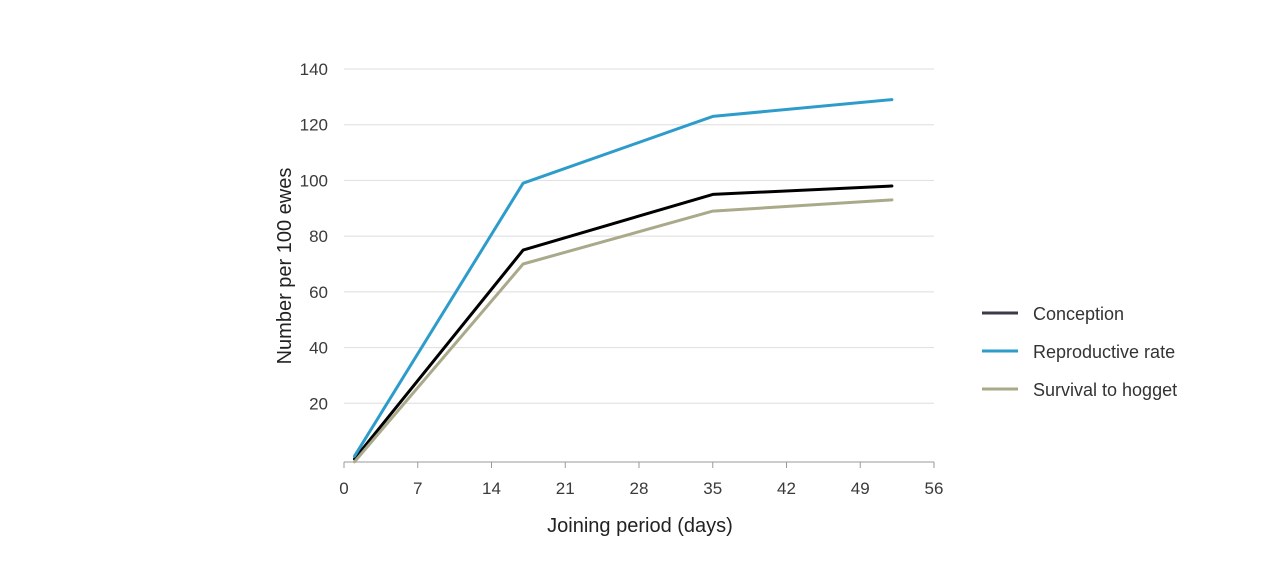  Describe the element at coordinates (934, 488) in the screenshot. I see `x-tick-label: 56` at that location.